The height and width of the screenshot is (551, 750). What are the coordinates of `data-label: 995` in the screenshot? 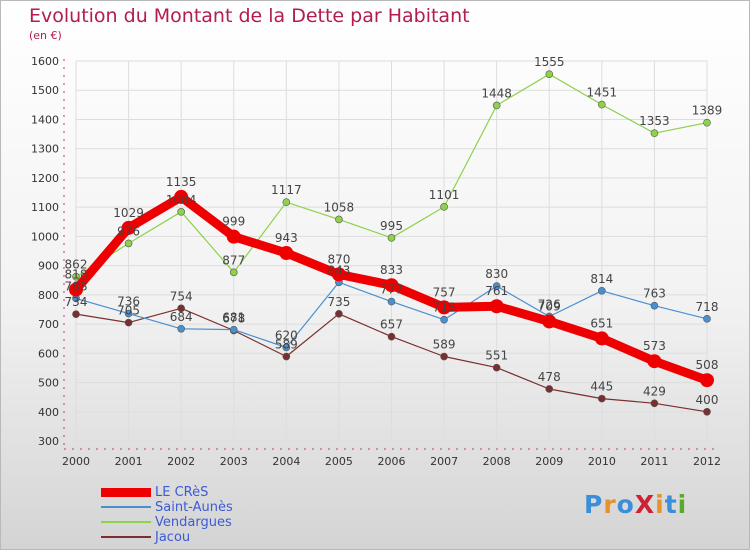 It's located at (391, 226).